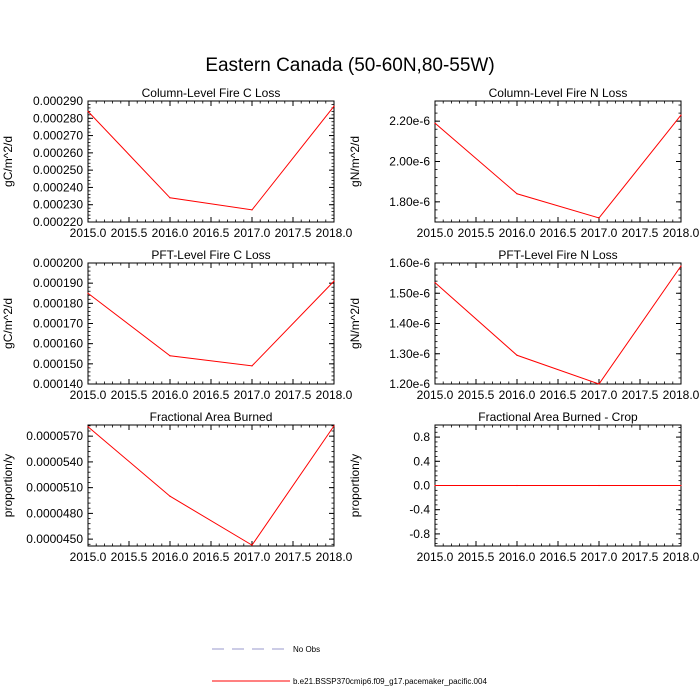  Describe the element at coordinates (349, 65) in the screenshot. I see `figure-title: Eastern Canada (50-60N,80-55W)` at that location.